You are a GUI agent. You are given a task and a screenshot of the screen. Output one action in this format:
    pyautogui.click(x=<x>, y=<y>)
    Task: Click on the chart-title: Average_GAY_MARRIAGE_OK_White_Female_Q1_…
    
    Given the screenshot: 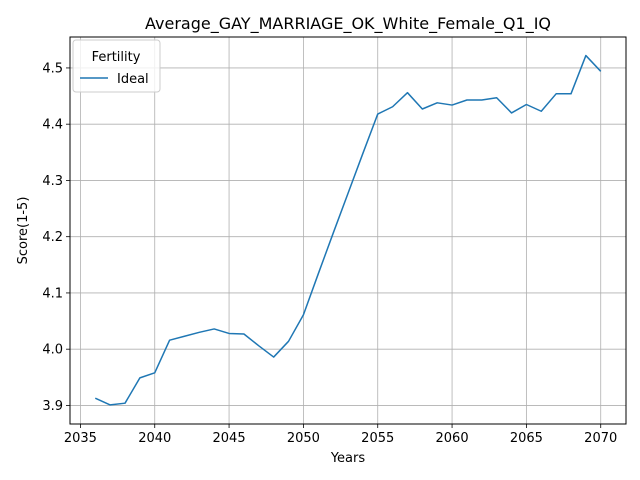 What is the action you would take?
    pyautogui.click(x=348, y=24)
    